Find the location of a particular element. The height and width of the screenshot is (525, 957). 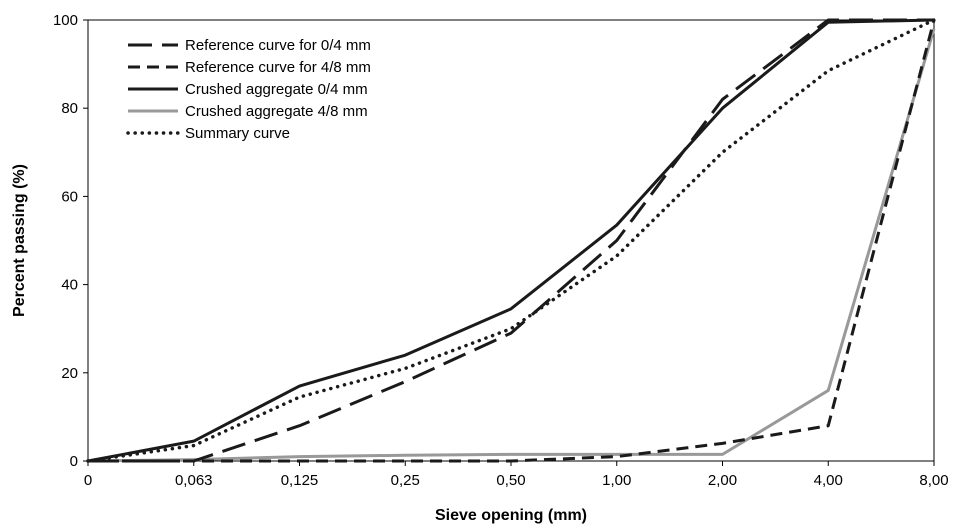

y-tick-label: 0 is located at coordinates (74, 461).